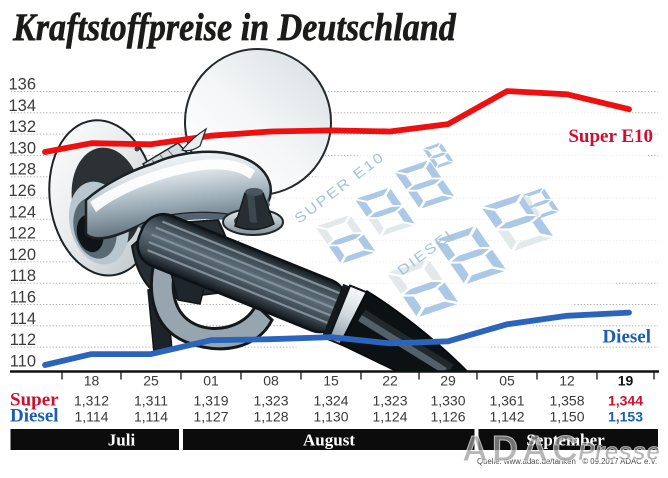 This screenshot has width=668, height=478. I want to click on svg-text: 1,311, so click(151, 401).